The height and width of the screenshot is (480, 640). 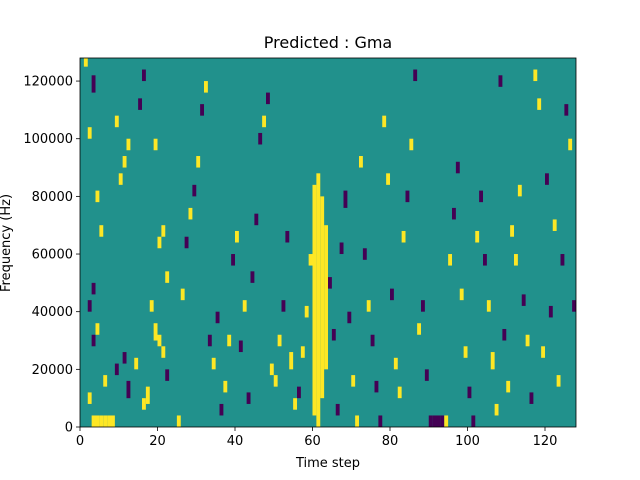 What do you see at coordinates (157, 441) in the screenshot?
I see `x-tick-label: 20` at bounding box center [157, 441].